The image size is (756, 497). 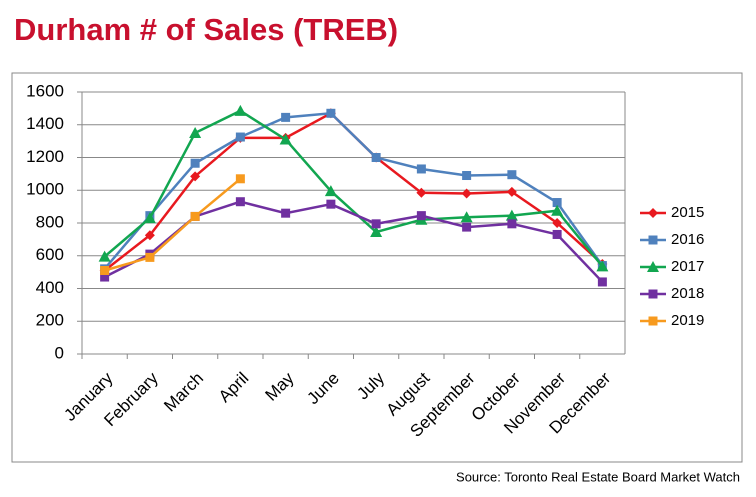 I want to click on y-tick-label: 1600, so click(x=45, y=90).